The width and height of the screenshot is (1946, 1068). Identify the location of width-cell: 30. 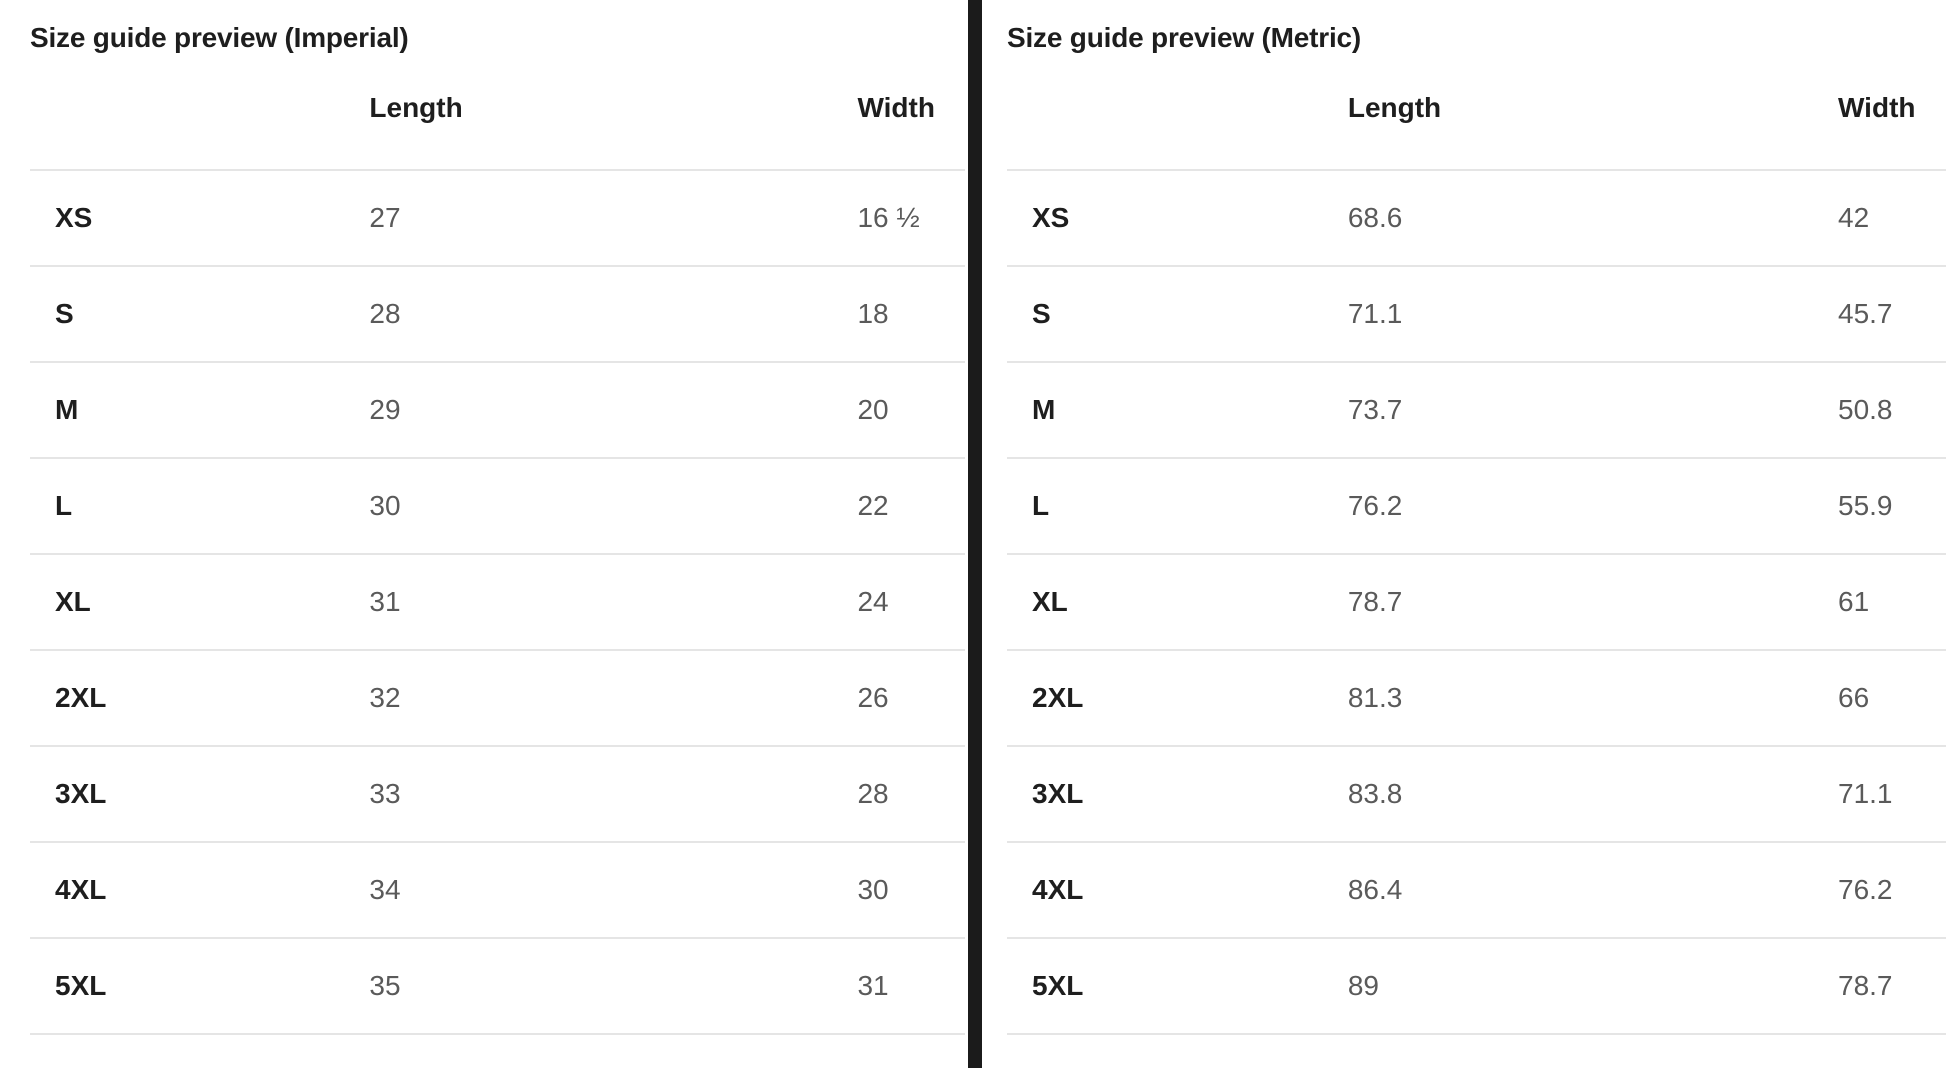
(911, 890).